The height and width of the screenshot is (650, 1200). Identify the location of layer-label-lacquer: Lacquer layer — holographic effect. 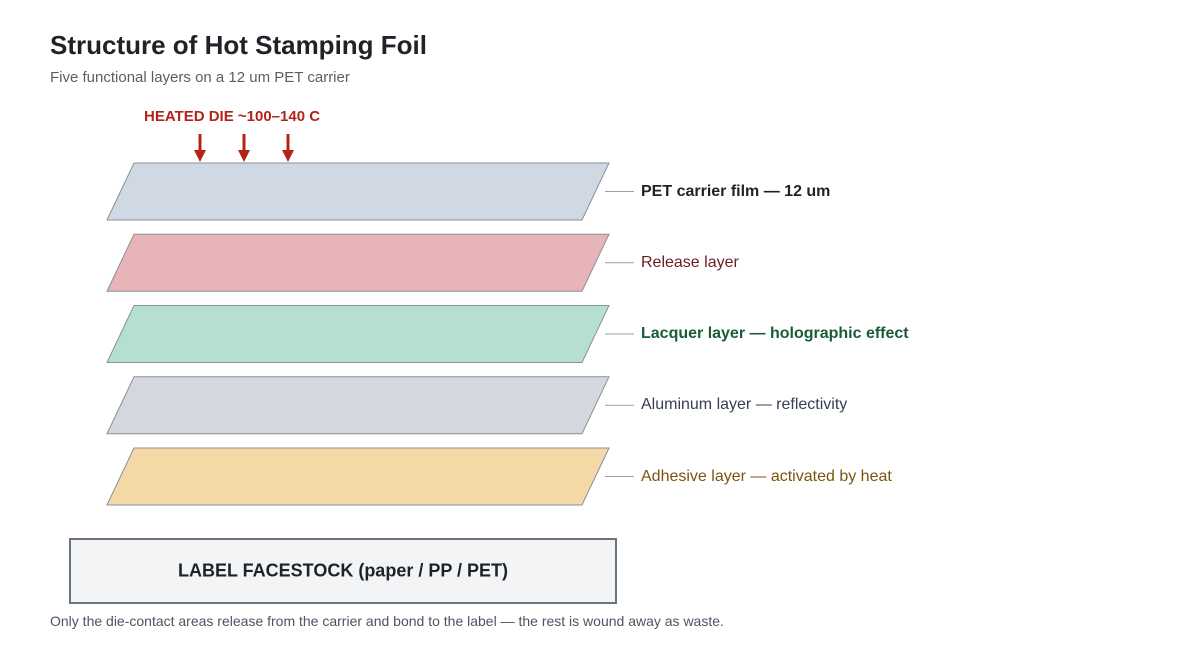
(775, 333).